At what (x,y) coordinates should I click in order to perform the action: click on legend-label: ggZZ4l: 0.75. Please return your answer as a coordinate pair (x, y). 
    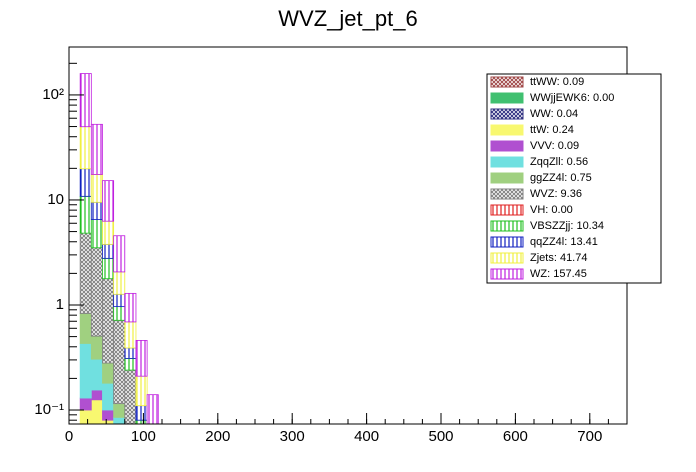
    Looking at the image, I should click on (561, 178).